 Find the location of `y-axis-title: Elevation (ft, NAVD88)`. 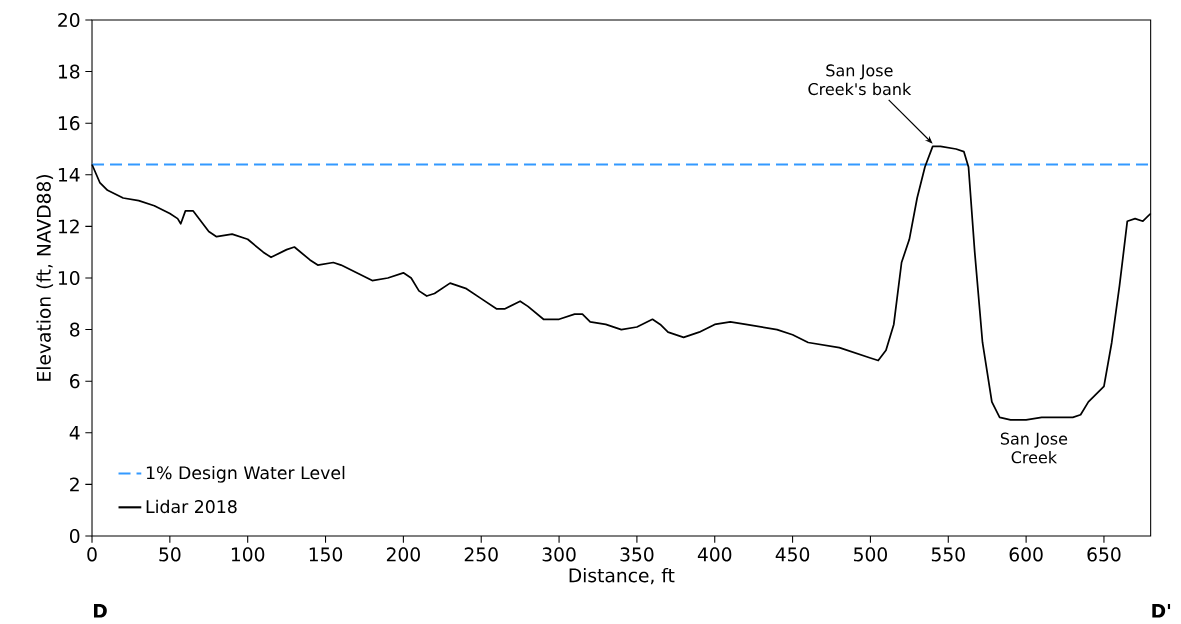

y-axis-title: Elevation (ft, NAVD88) is located at coordinates (45, 278).